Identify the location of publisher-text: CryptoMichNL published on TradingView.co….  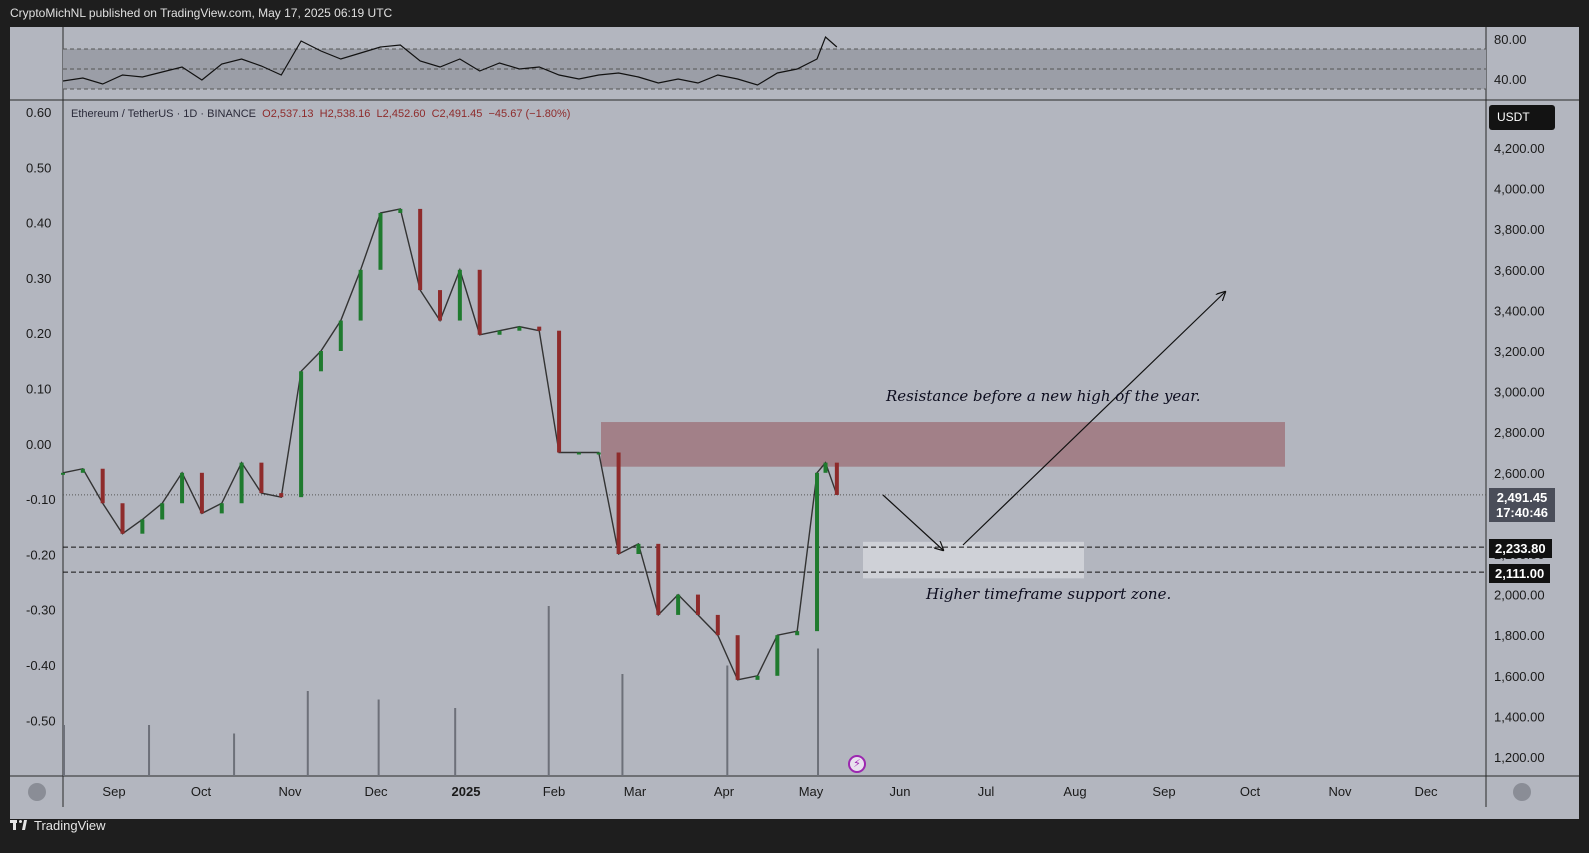
(201, 13).